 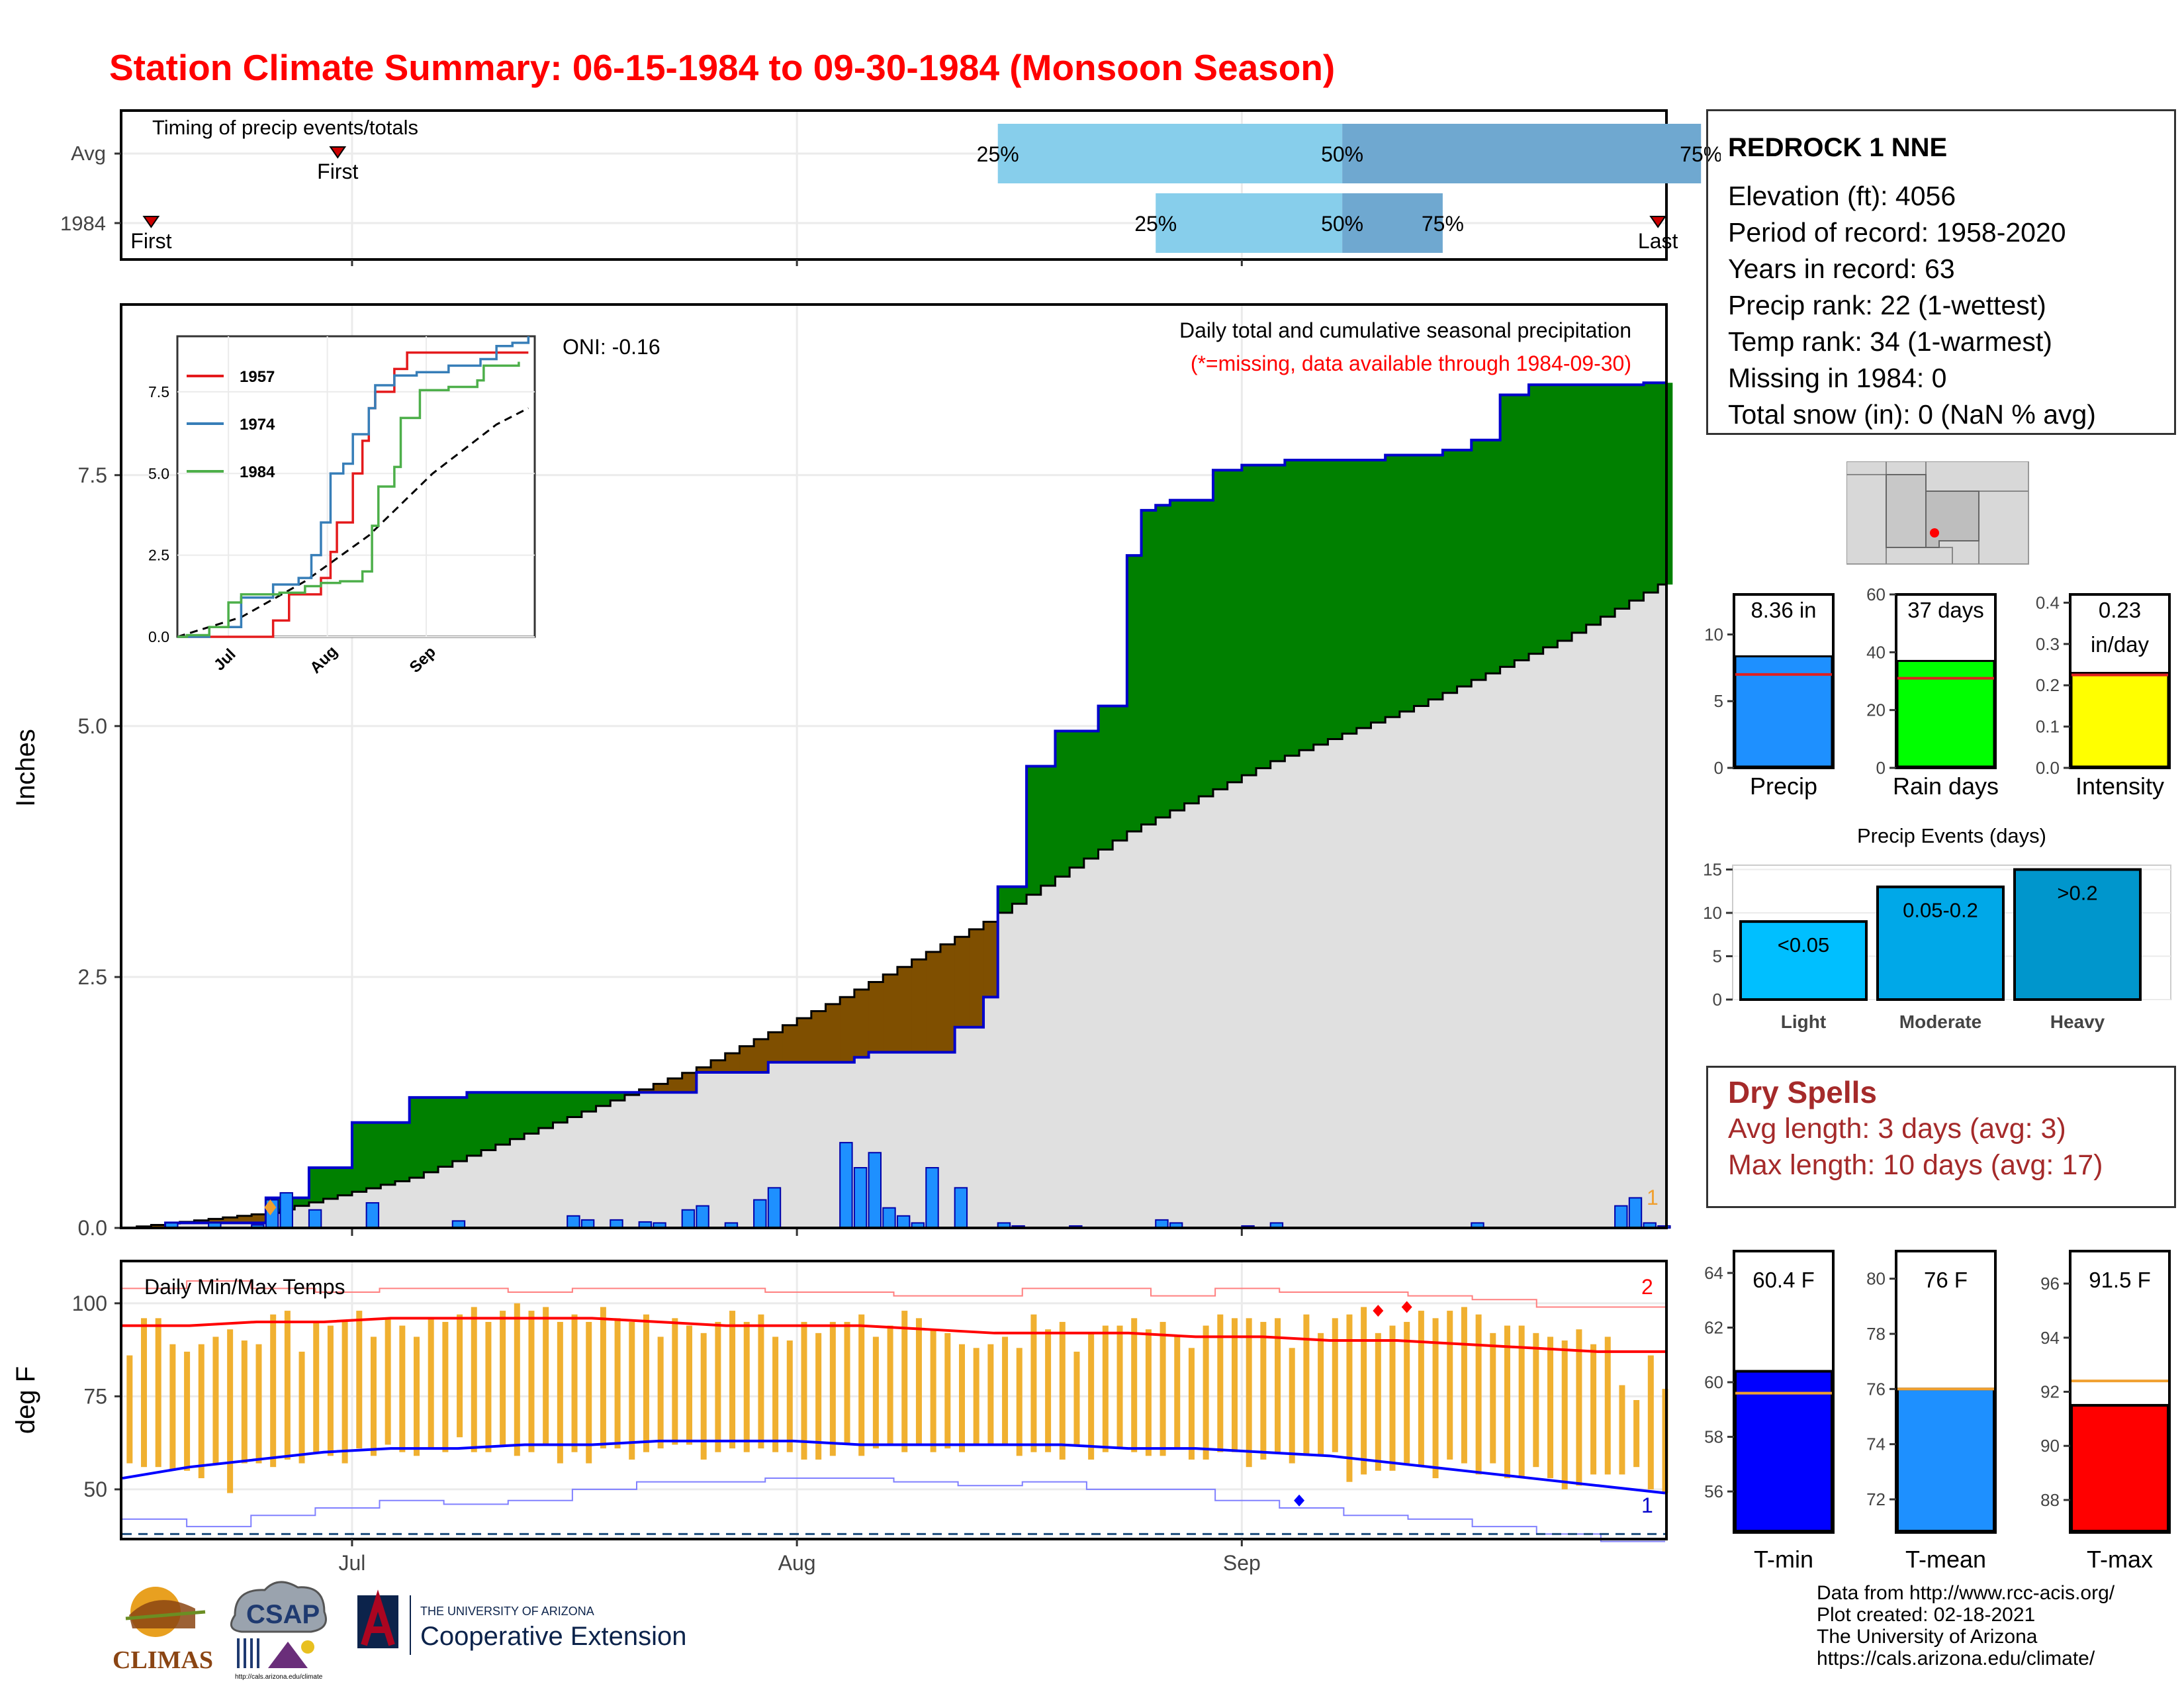 What do you see at coordinates (2077, 893) in the screenshot?
I see `events-bar-label: >0.2` at bounding box center [2077, 893].